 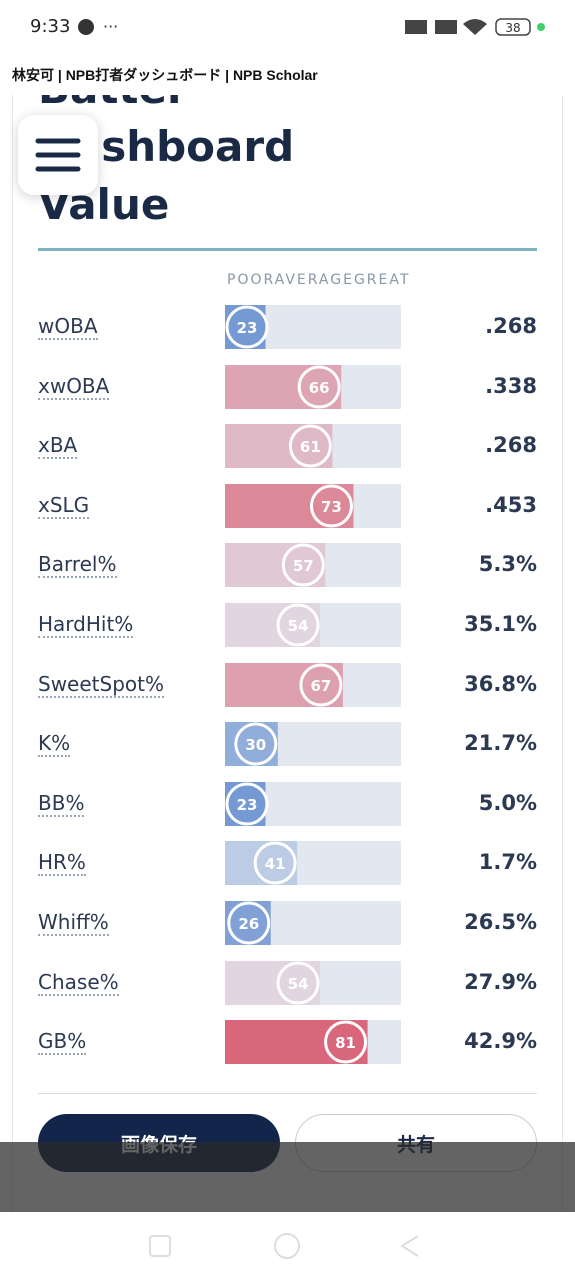 What do you see at coordinates (78, 982) in the screenshot?
I see `metric-label: Chase%` at bounding box center [78, 982].